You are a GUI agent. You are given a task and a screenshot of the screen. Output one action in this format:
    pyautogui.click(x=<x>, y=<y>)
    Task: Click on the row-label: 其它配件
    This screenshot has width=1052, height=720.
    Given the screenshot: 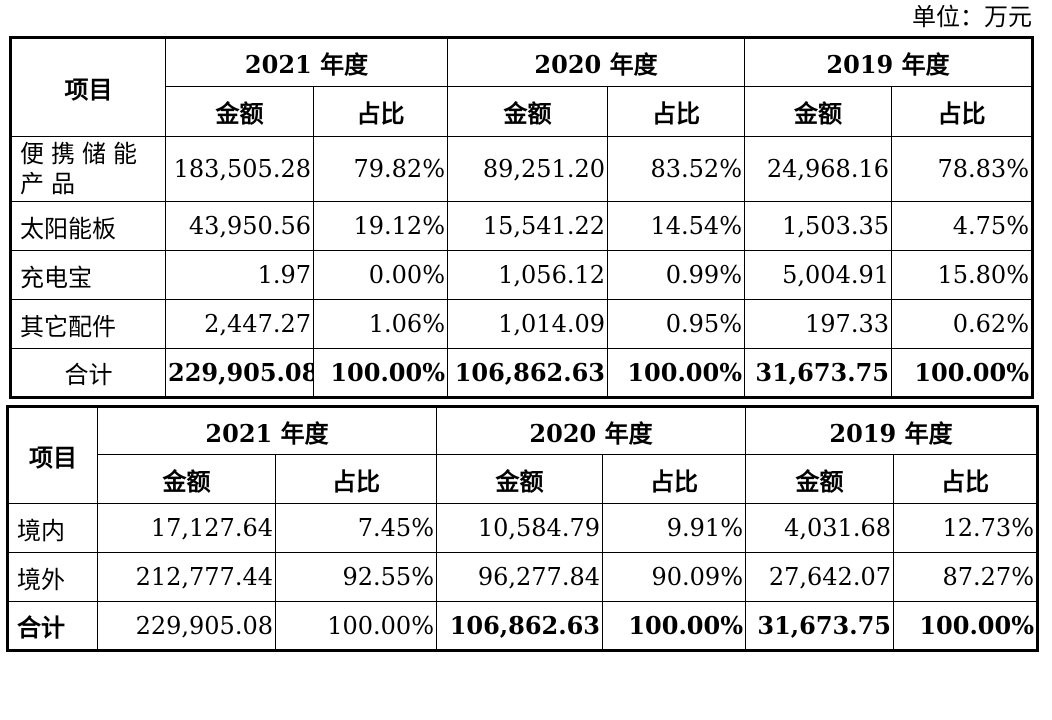 What is the action you would take?
    pyautogui.click(x=88, y=324)
    